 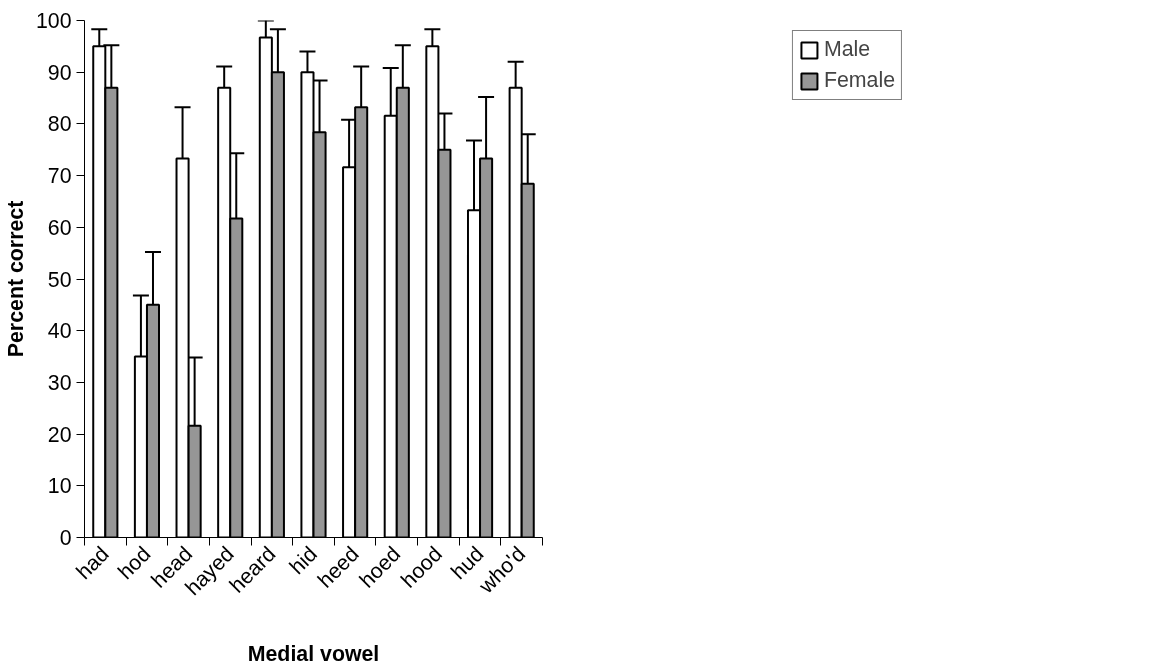 What do you see at coordinates (53, 21) in the screenshot?
I see `y-tick-label: 100` at bounding box center [53, 21].